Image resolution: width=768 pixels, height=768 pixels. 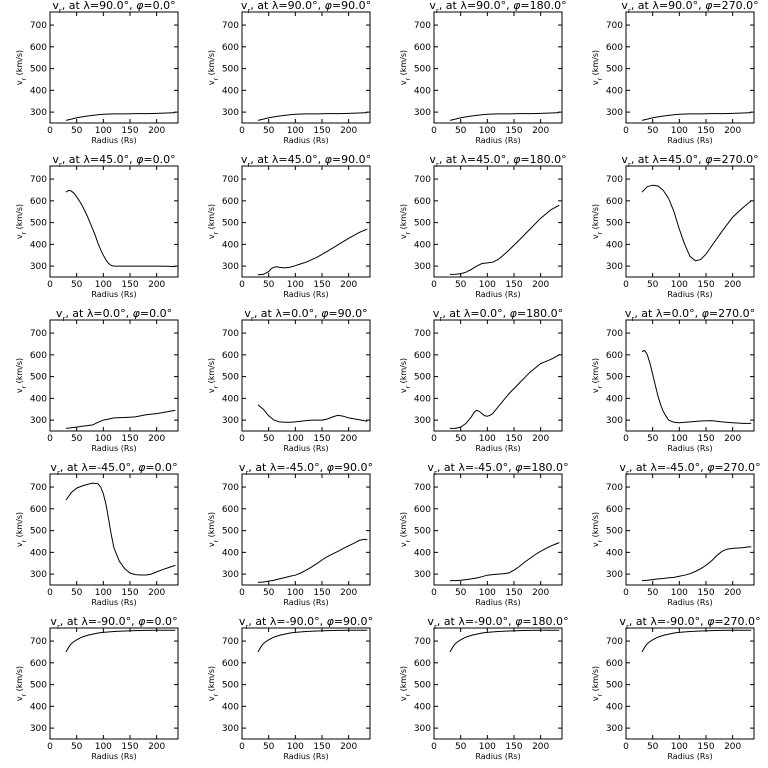 What do you see at coordinates (497, 161) in the screenshot?
I see `plot-title: vr, at λ=45.0°, φ=180.0°` at bounding box center [497, 161].